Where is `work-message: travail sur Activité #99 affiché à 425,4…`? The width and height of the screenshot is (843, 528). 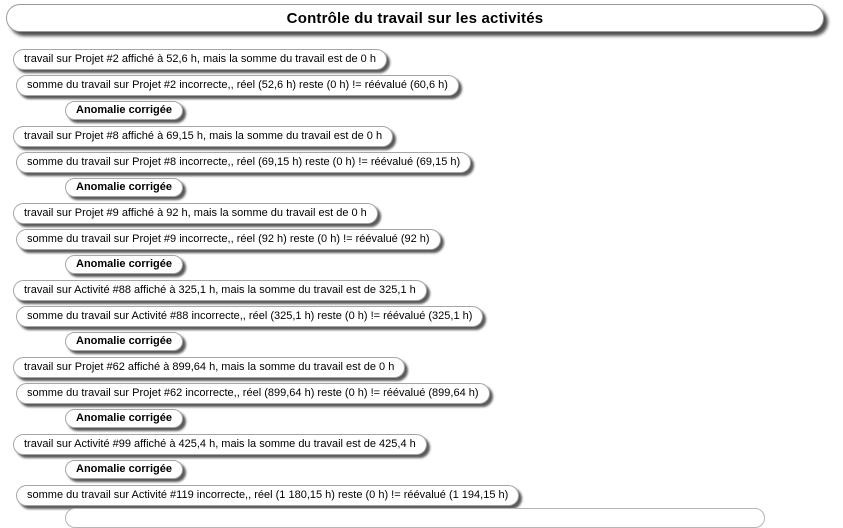 work-message: travail sur Activité #99 affiché à 425,4… is located at coordinates (220, 444).